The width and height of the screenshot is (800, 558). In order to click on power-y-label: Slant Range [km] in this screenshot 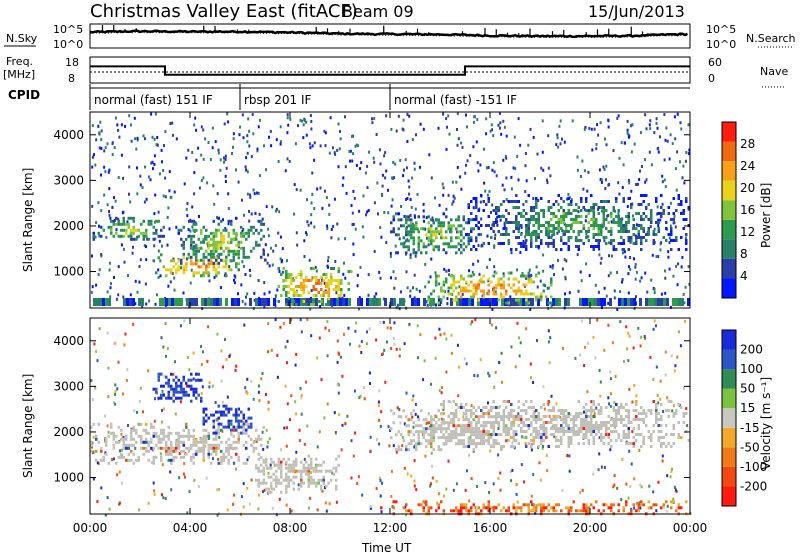, I will do `click(28, 220)`.